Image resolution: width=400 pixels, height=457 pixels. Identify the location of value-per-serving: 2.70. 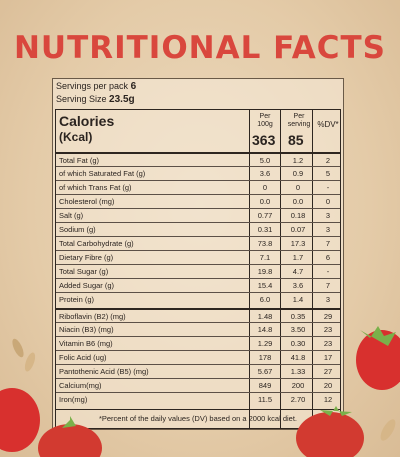
(298, 399).